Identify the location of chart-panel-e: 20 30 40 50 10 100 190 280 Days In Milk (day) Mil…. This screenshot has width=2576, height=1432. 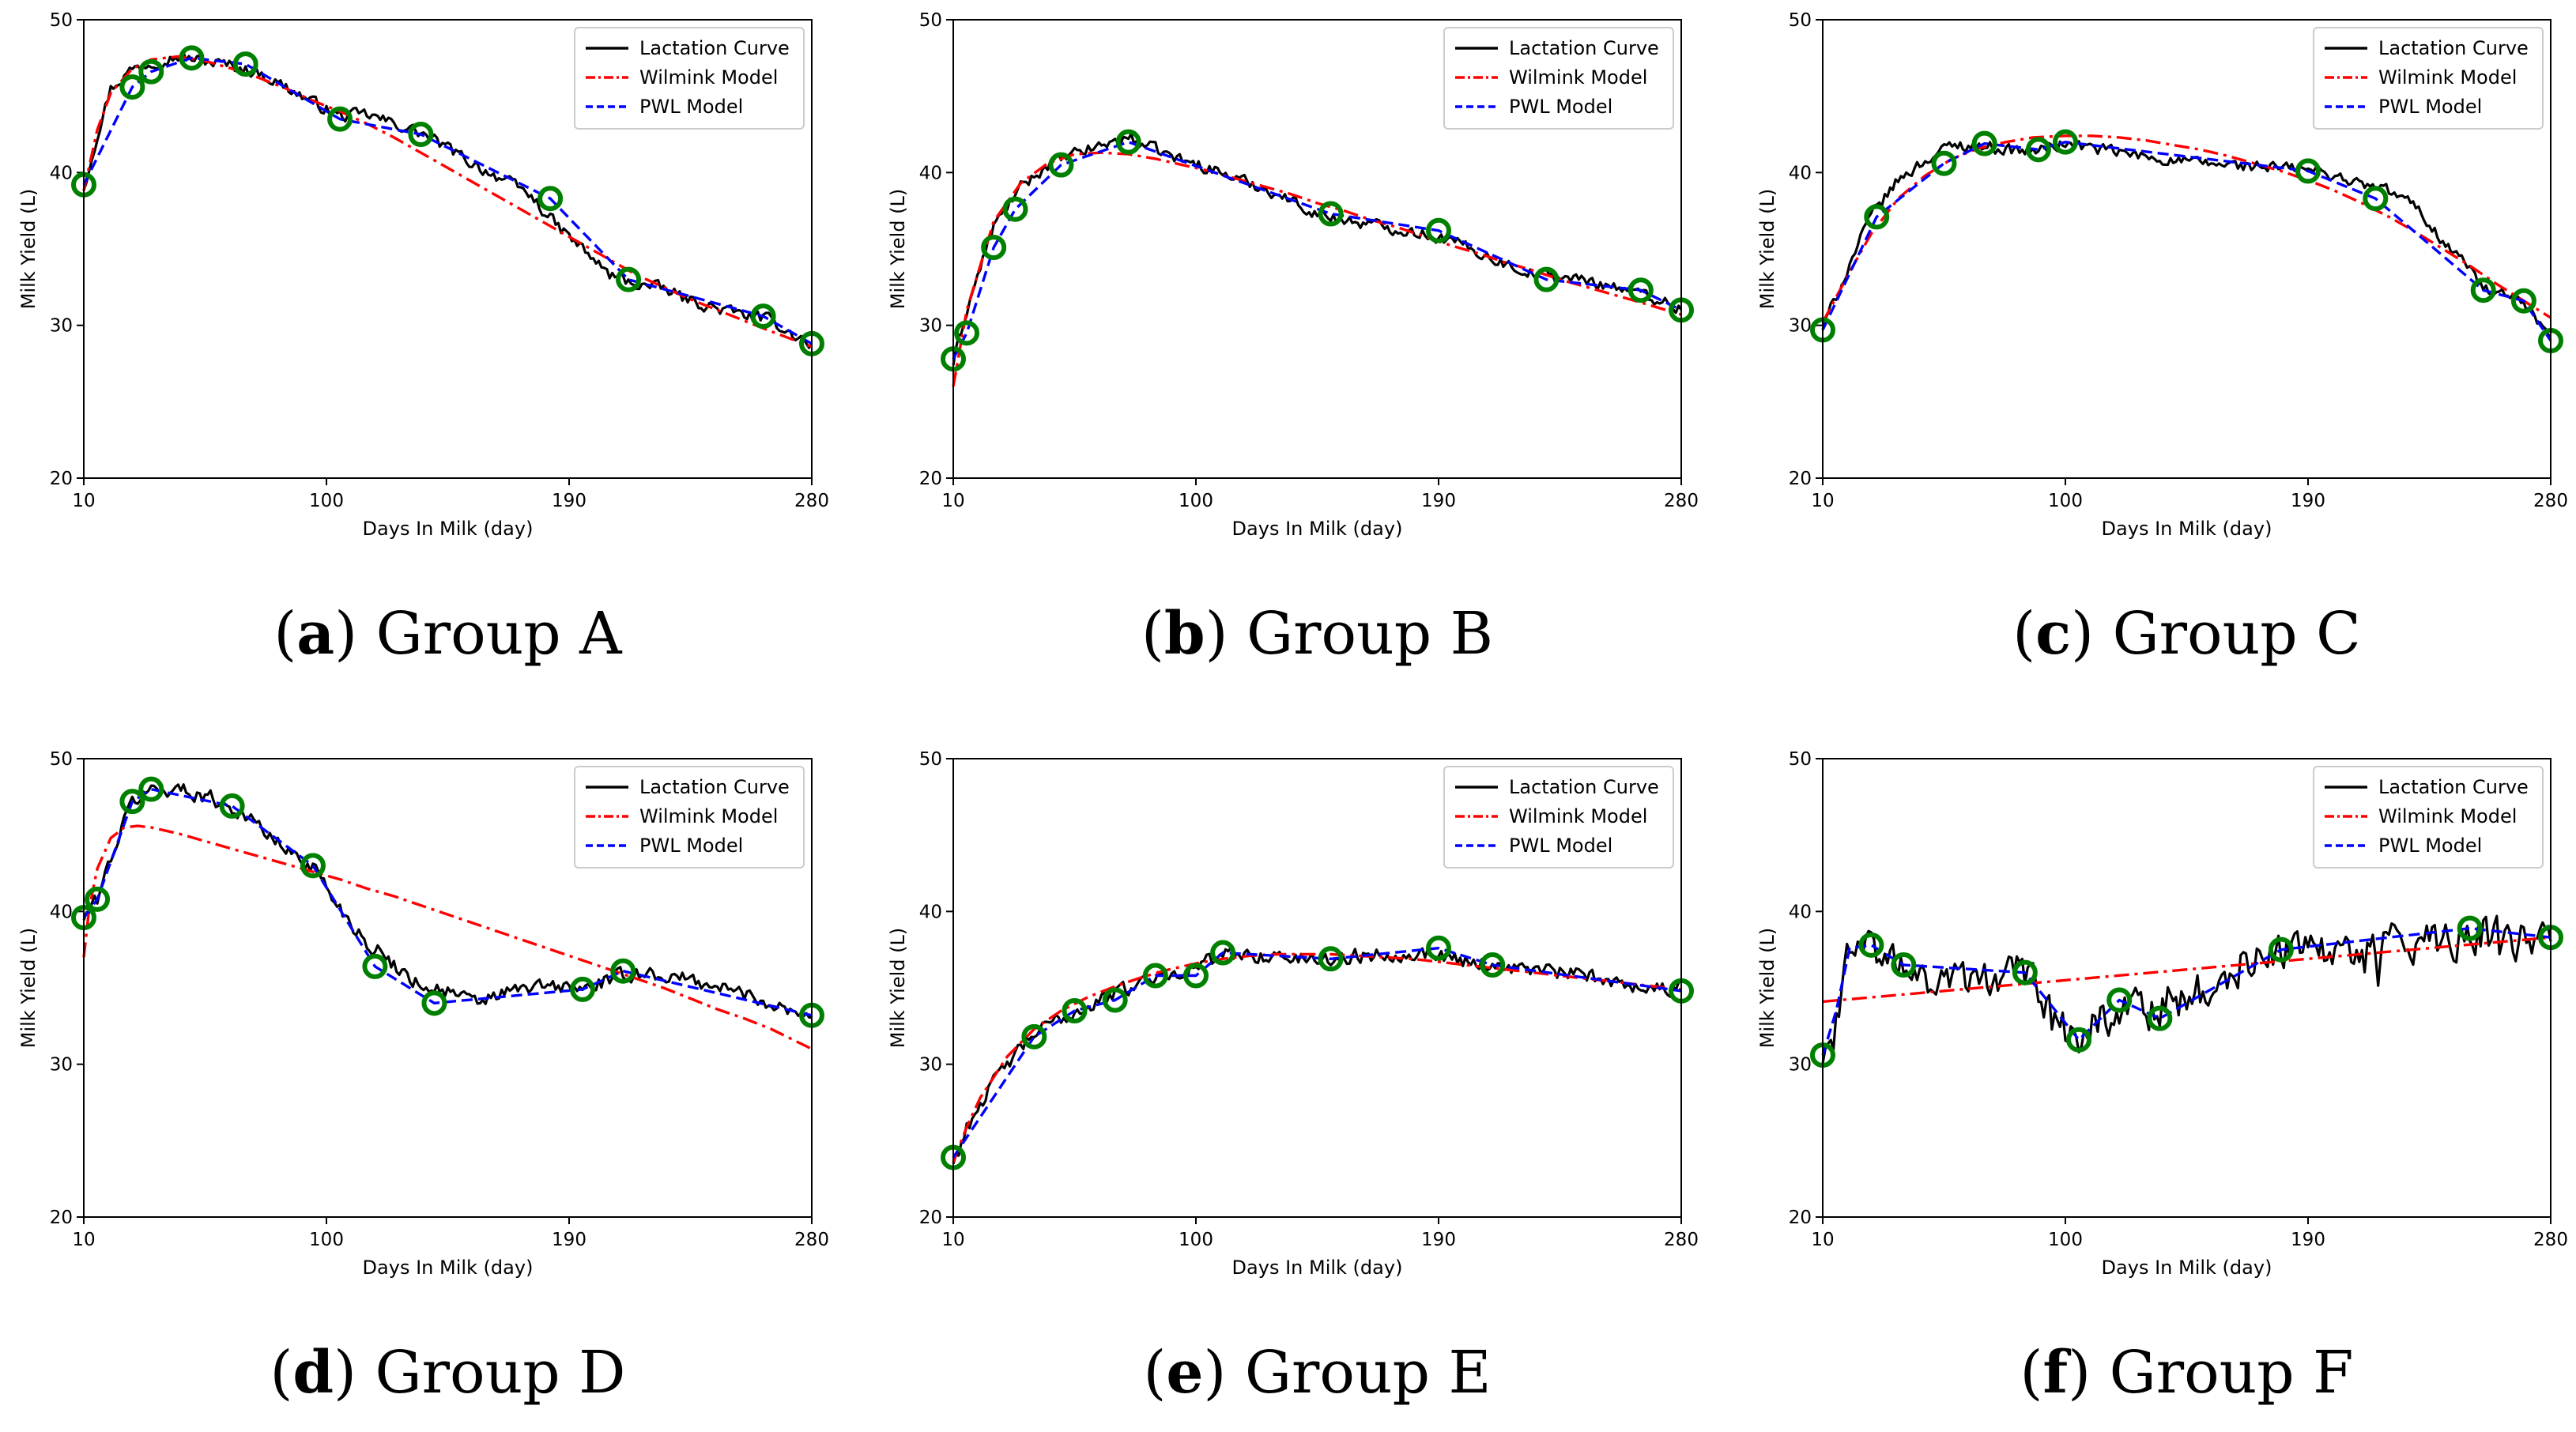
(1293, 1014).